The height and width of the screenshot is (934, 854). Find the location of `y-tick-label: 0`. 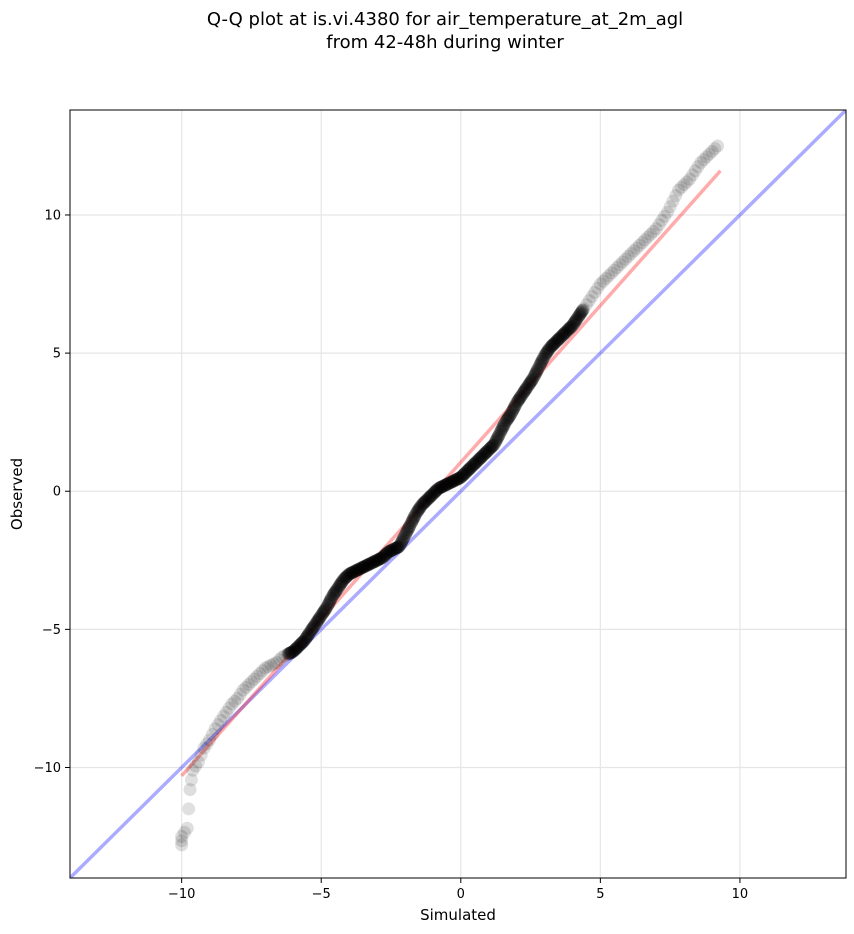

y-tick-label: 0 is located at coordinates (57, 492).